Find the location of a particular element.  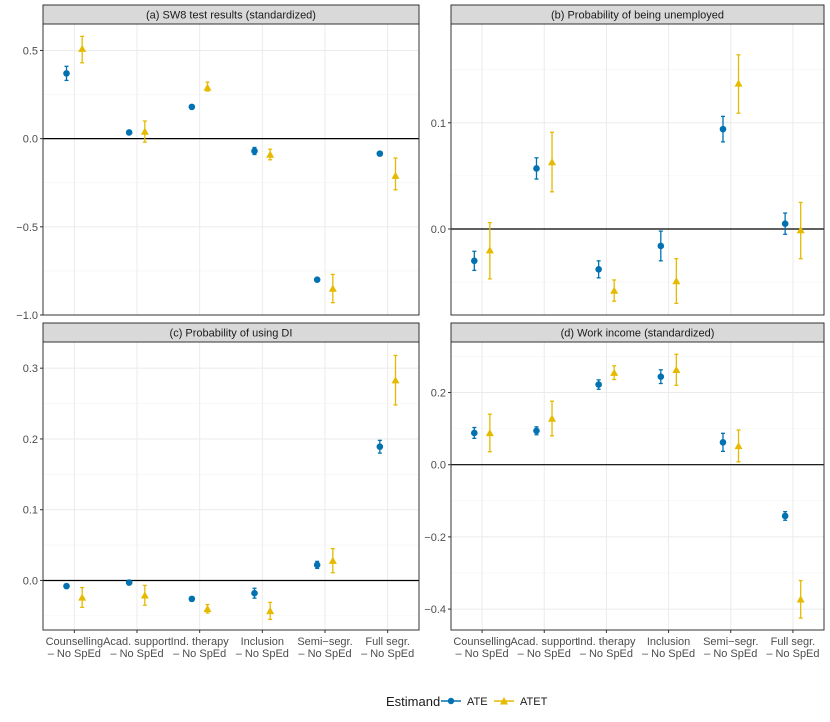

y-tick-label: −0.2 is located at coordinates (435, 538).